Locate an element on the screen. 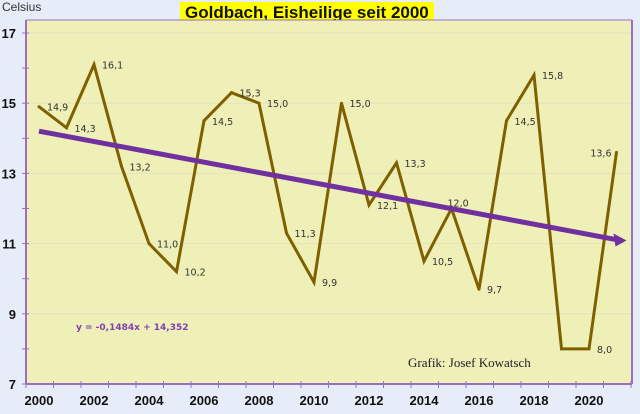 The height and width of the screenshot is (414, 640). data-label: 13,2 is located at coordinates (140, 167).